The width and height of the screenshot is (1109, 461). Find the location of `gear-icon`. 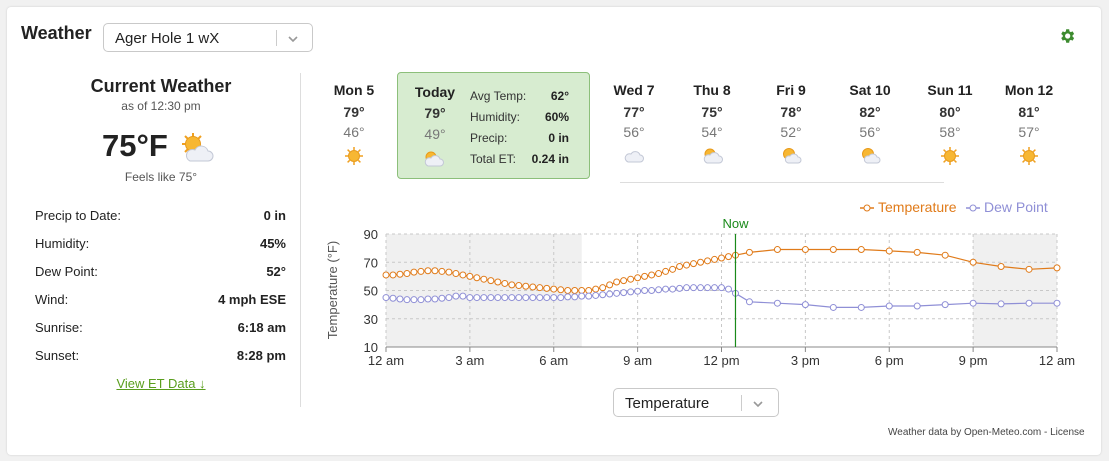

gear-icon is located at coordinates (1067, 36).